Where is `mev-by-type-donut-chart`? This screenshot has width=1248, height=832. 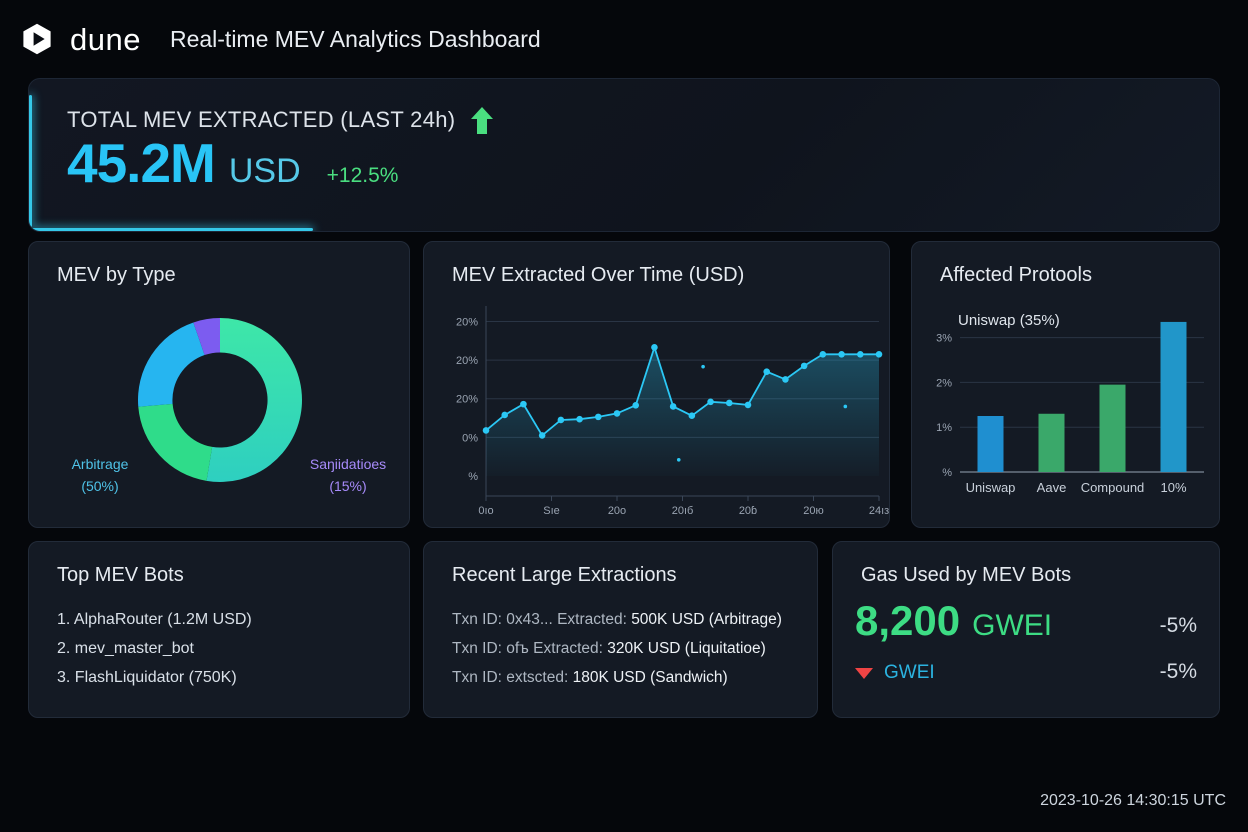
mev-by-type-donut-chart is located at coordinates (220, 400).